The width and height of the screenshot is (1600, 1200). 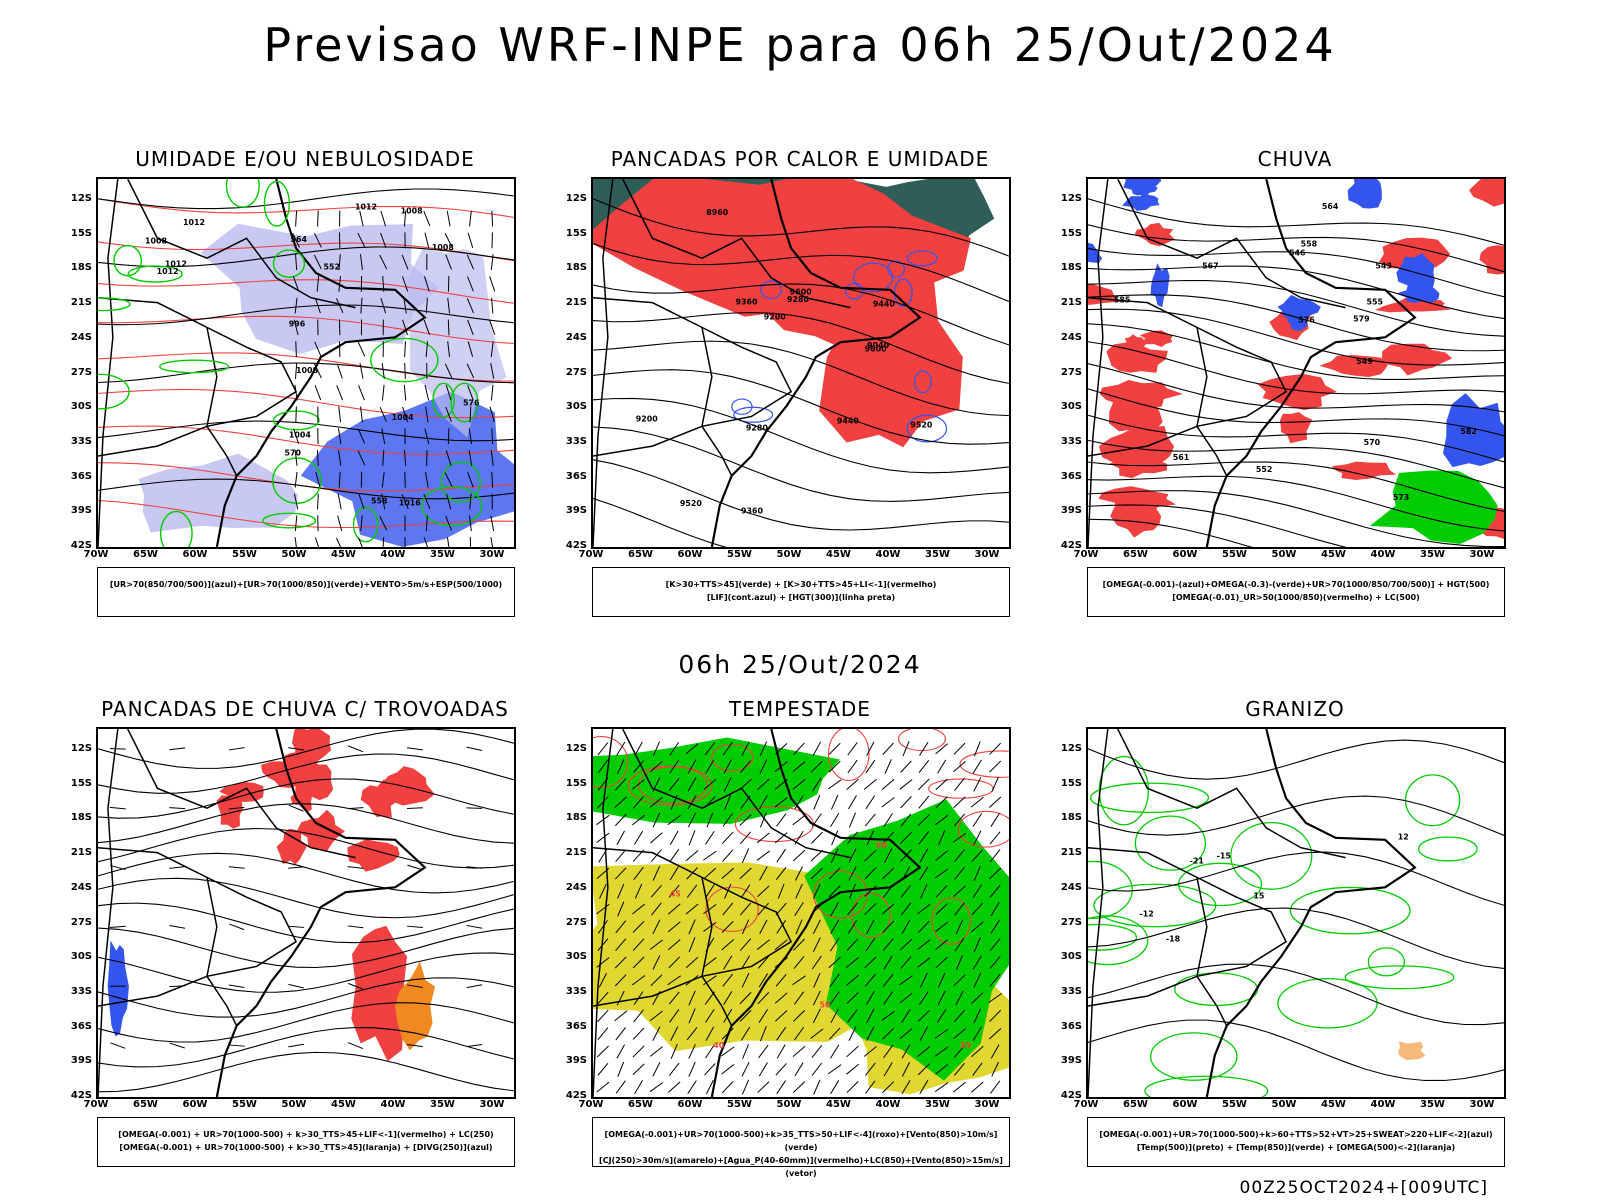 I want to click on dummy, so click(x=117, y=468).